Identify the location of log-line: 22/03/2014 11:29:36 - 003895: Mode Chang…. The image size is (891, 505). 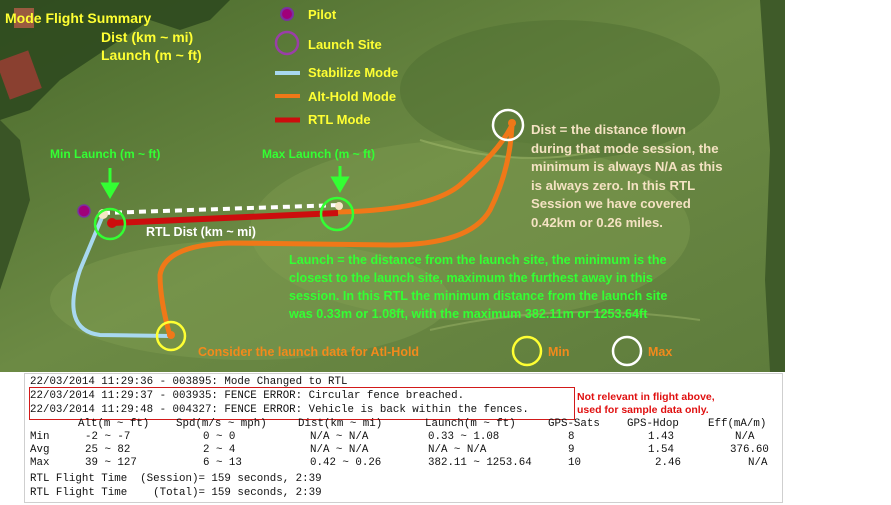
(189, 382).